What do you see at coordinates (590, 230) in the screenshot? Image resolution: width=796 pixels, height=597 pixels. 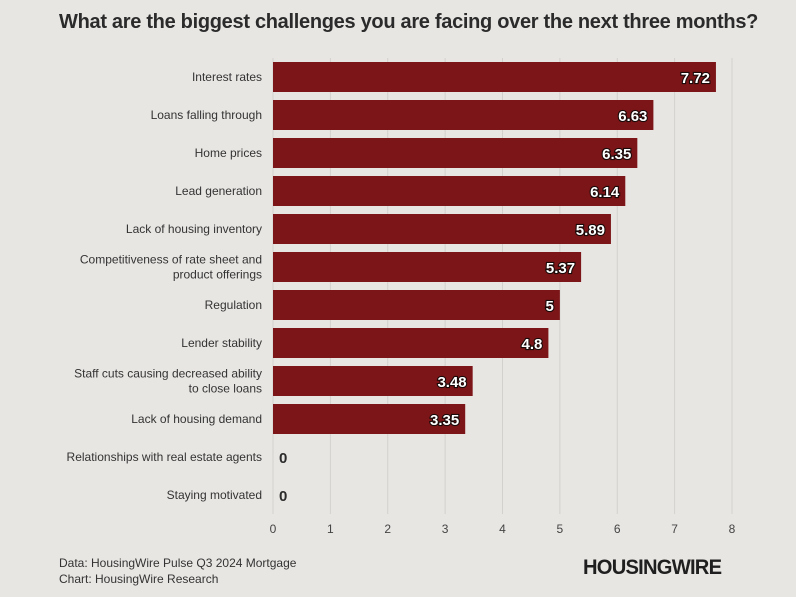 I see `value-label: 5.89` at bounding box center [590, 230].